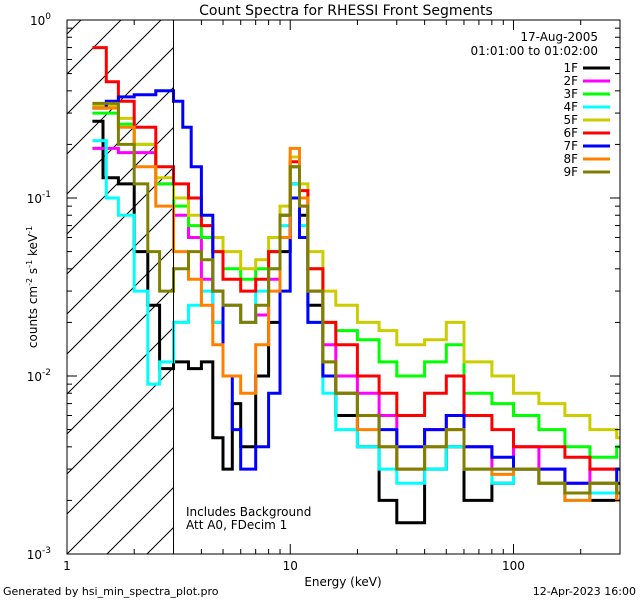 The height and width of the screenshot is (604, 640). I want to click on legend-label-9F: 9F, so click(570, 172).